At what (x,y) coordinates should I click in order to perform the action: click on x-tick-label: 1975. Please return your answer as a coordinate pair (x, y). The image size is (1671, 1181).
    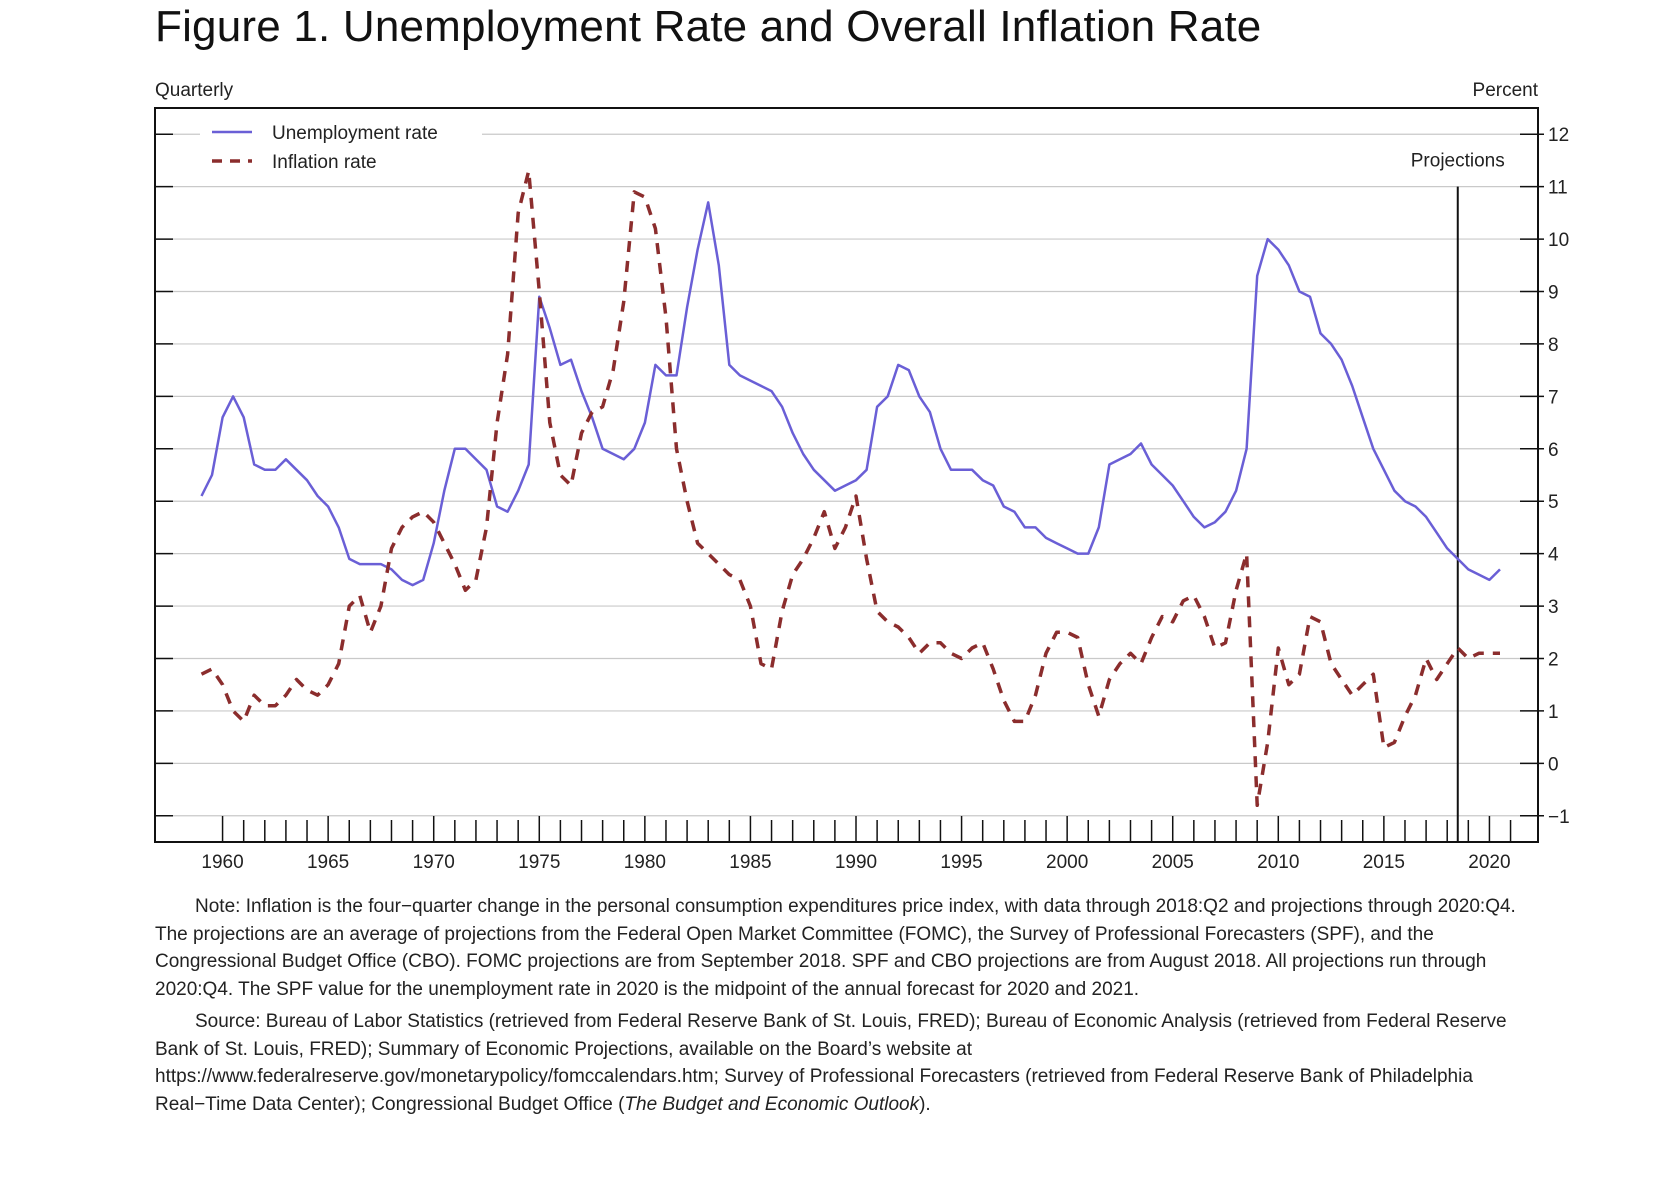
    Looking at the image, I should click on (539, 862).